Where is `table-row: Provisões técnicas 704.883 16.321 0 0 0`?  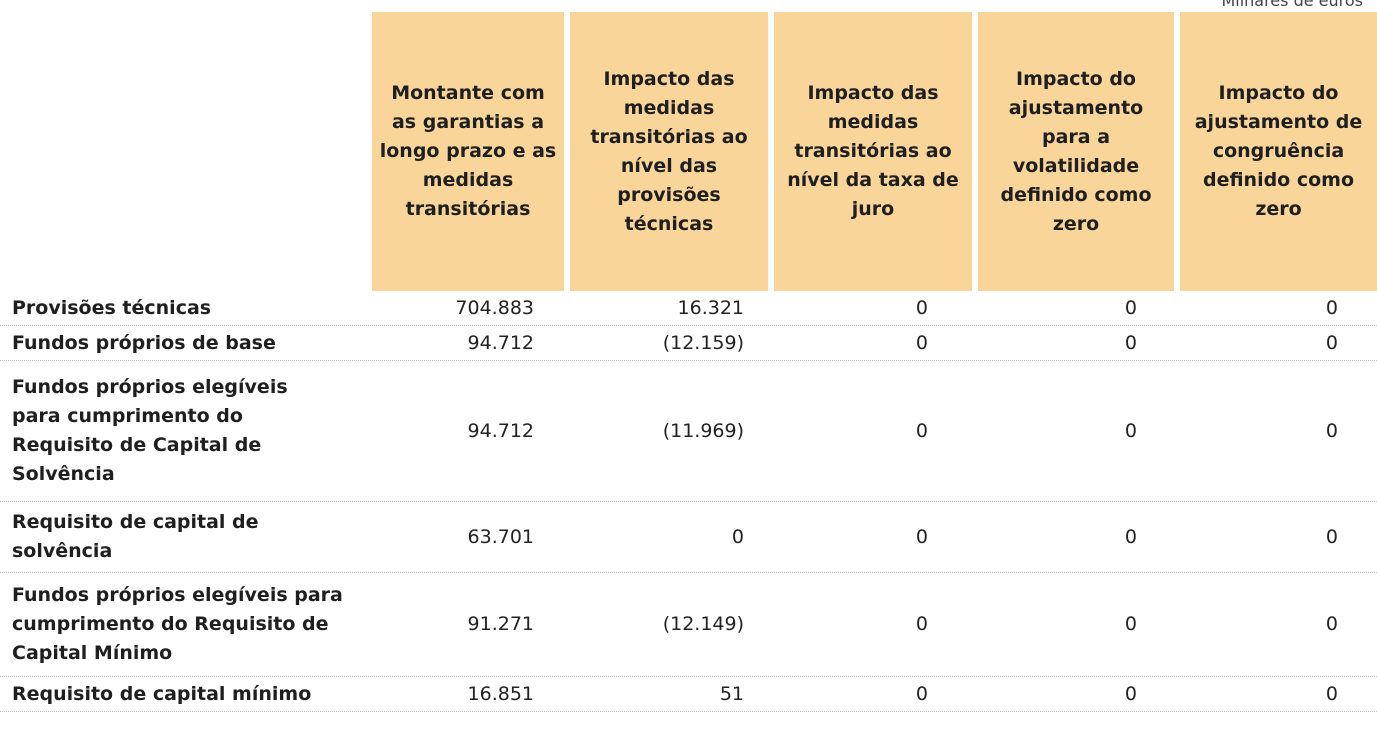
table-row: Provisões técnicas 704.883 16.321 0 0 0 is located at coordinates (688, 308).